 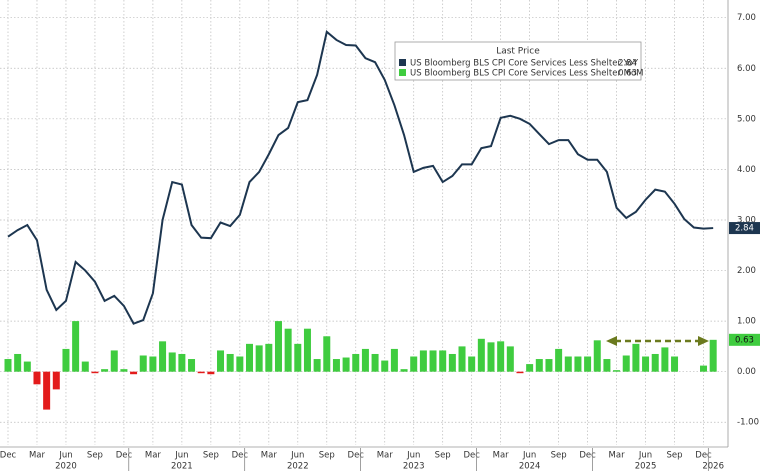 What do you see at coordinates (627, 74) in the screenshot?
I see `legend-value: 0.63` at bounding box center [627, 74].